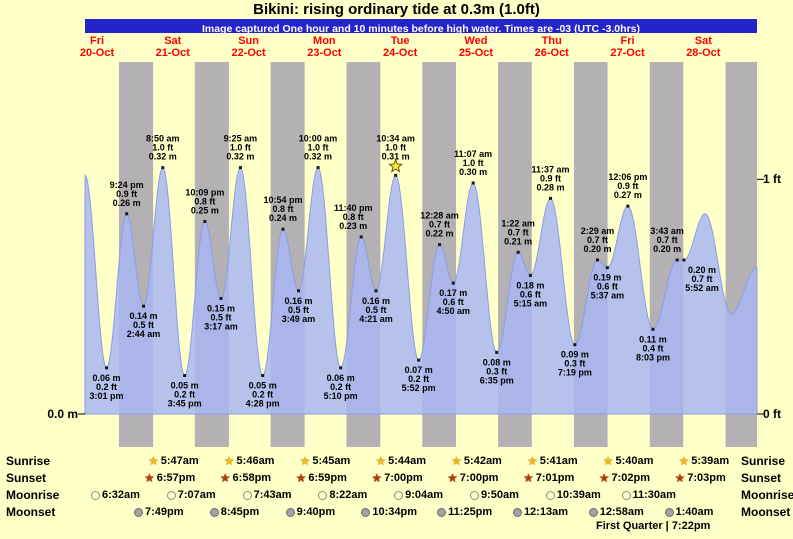  Describe the element at coordinates (127, 185) in the screenshot. I see `tide-annotation-line: 9:24 pm` at that location.